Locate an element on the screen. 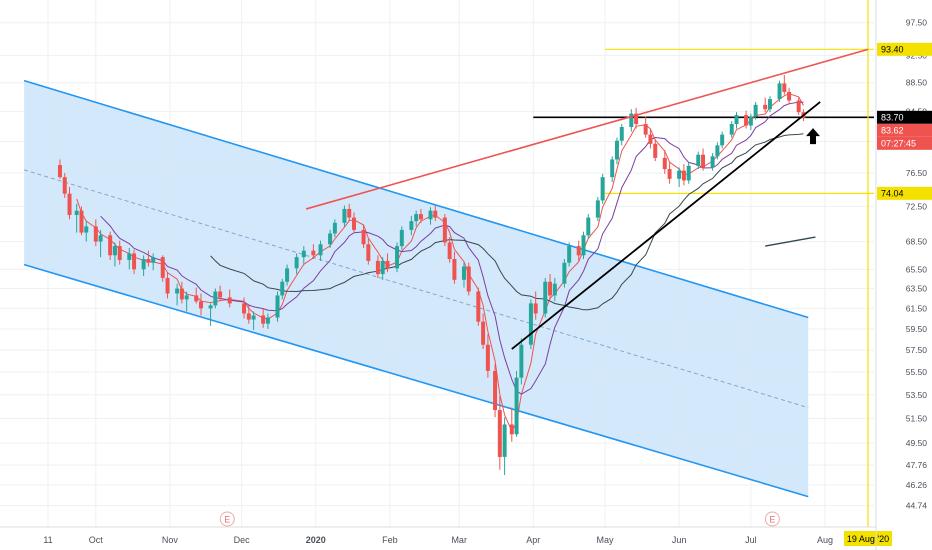  y-tick-label: 68.50 is located at coordinates (917, 242).